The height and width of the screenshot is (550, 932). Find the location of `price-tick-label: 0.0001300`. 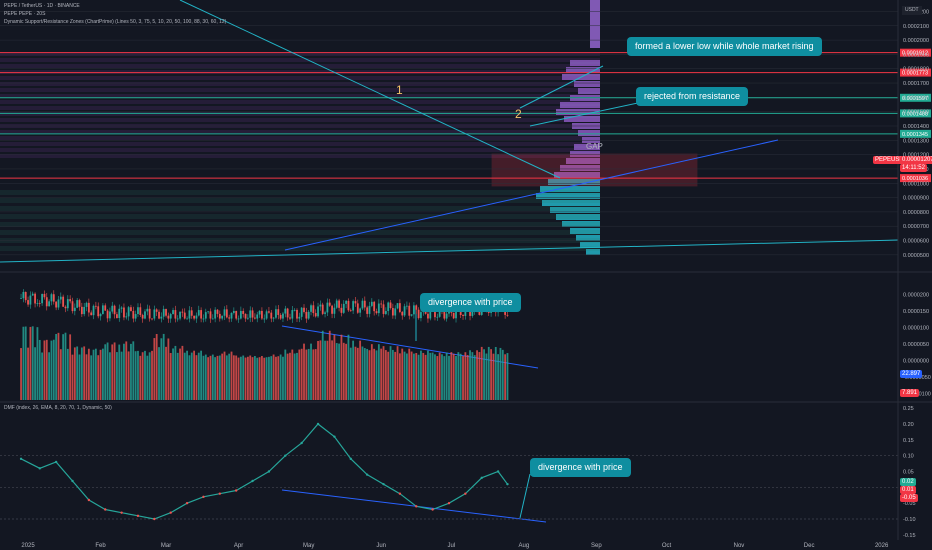

price-tick-label: 0.0001300 is located at coordinates (916, 141).